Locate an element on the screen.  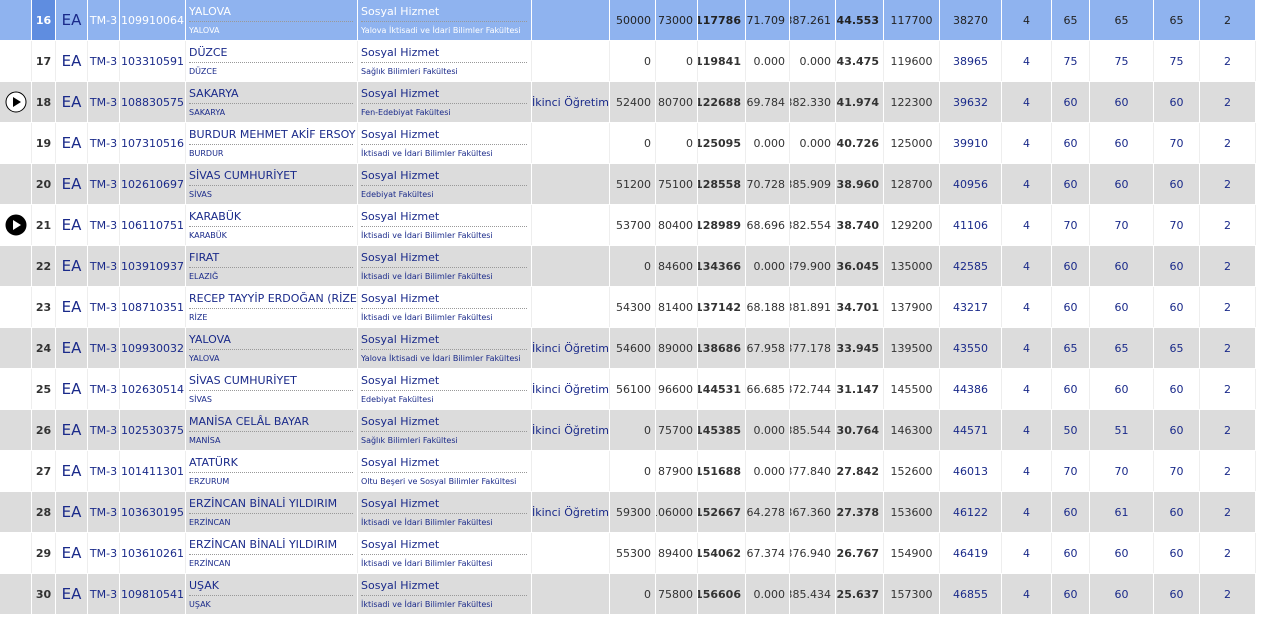
stat-value: 382.554 is located at coordinates (813, 225).